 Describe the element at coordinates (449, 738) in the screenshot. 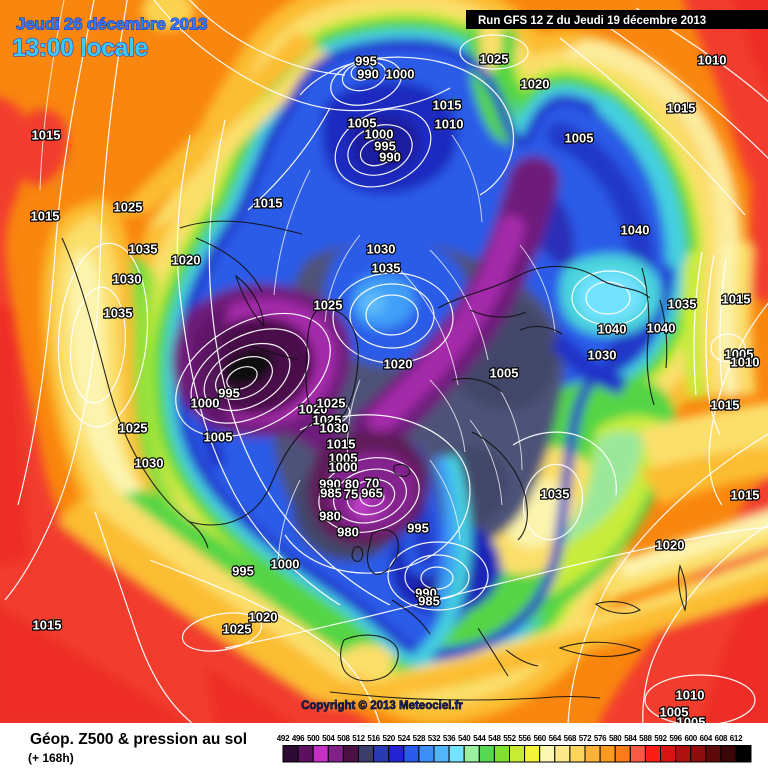

I see `svg-text: 536` at that location.